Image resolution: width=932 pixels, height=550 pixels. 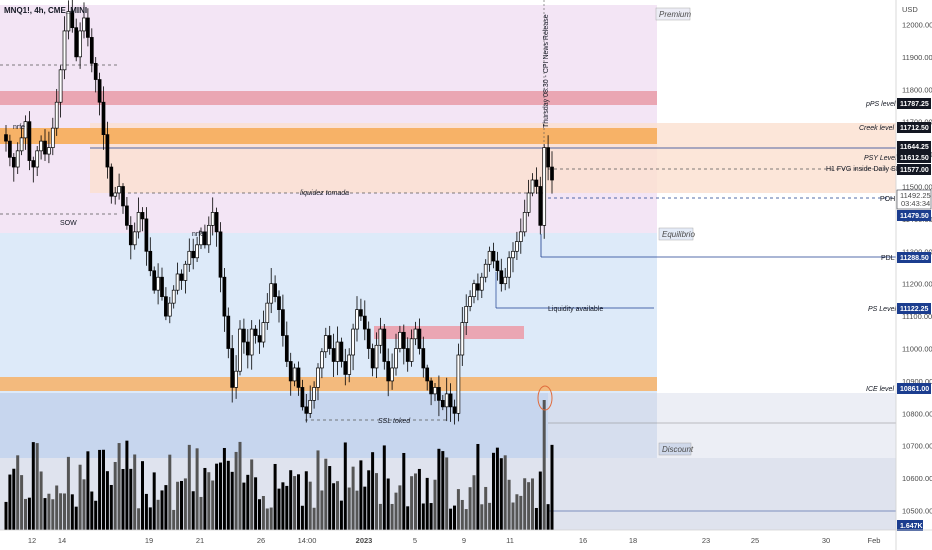 I want to click on tag-pps: 11787.25, so click(x=914, y=104).